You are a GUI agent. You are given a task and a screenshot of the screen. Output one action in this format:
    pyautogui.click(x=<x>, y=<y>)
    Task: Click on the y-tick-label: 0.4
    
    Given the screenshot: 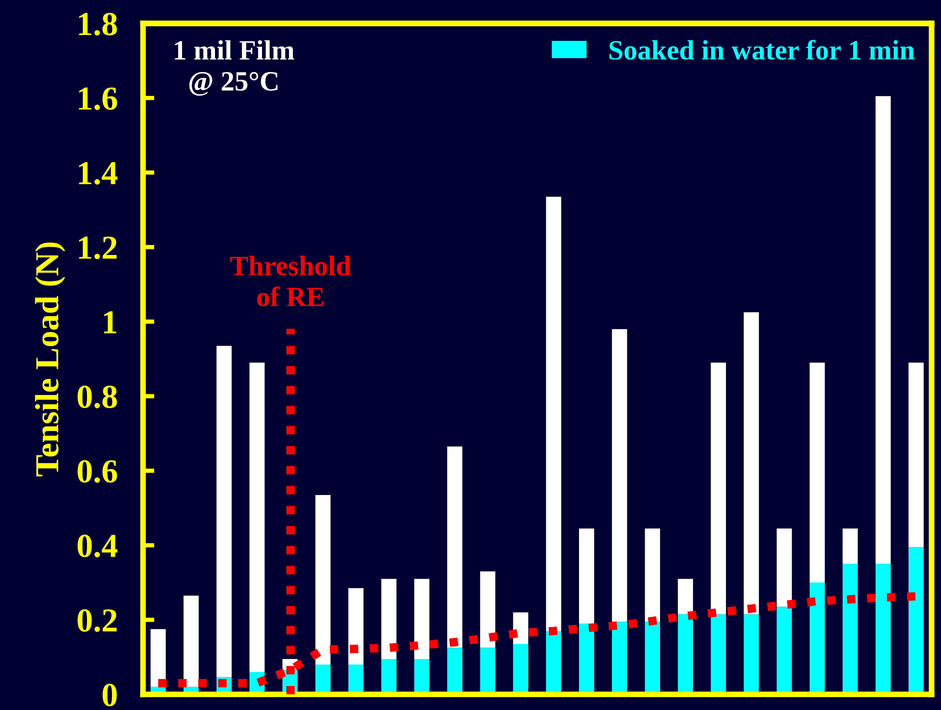 What is the action you would take?
    pyautogui.click(x=98, y=546)
    